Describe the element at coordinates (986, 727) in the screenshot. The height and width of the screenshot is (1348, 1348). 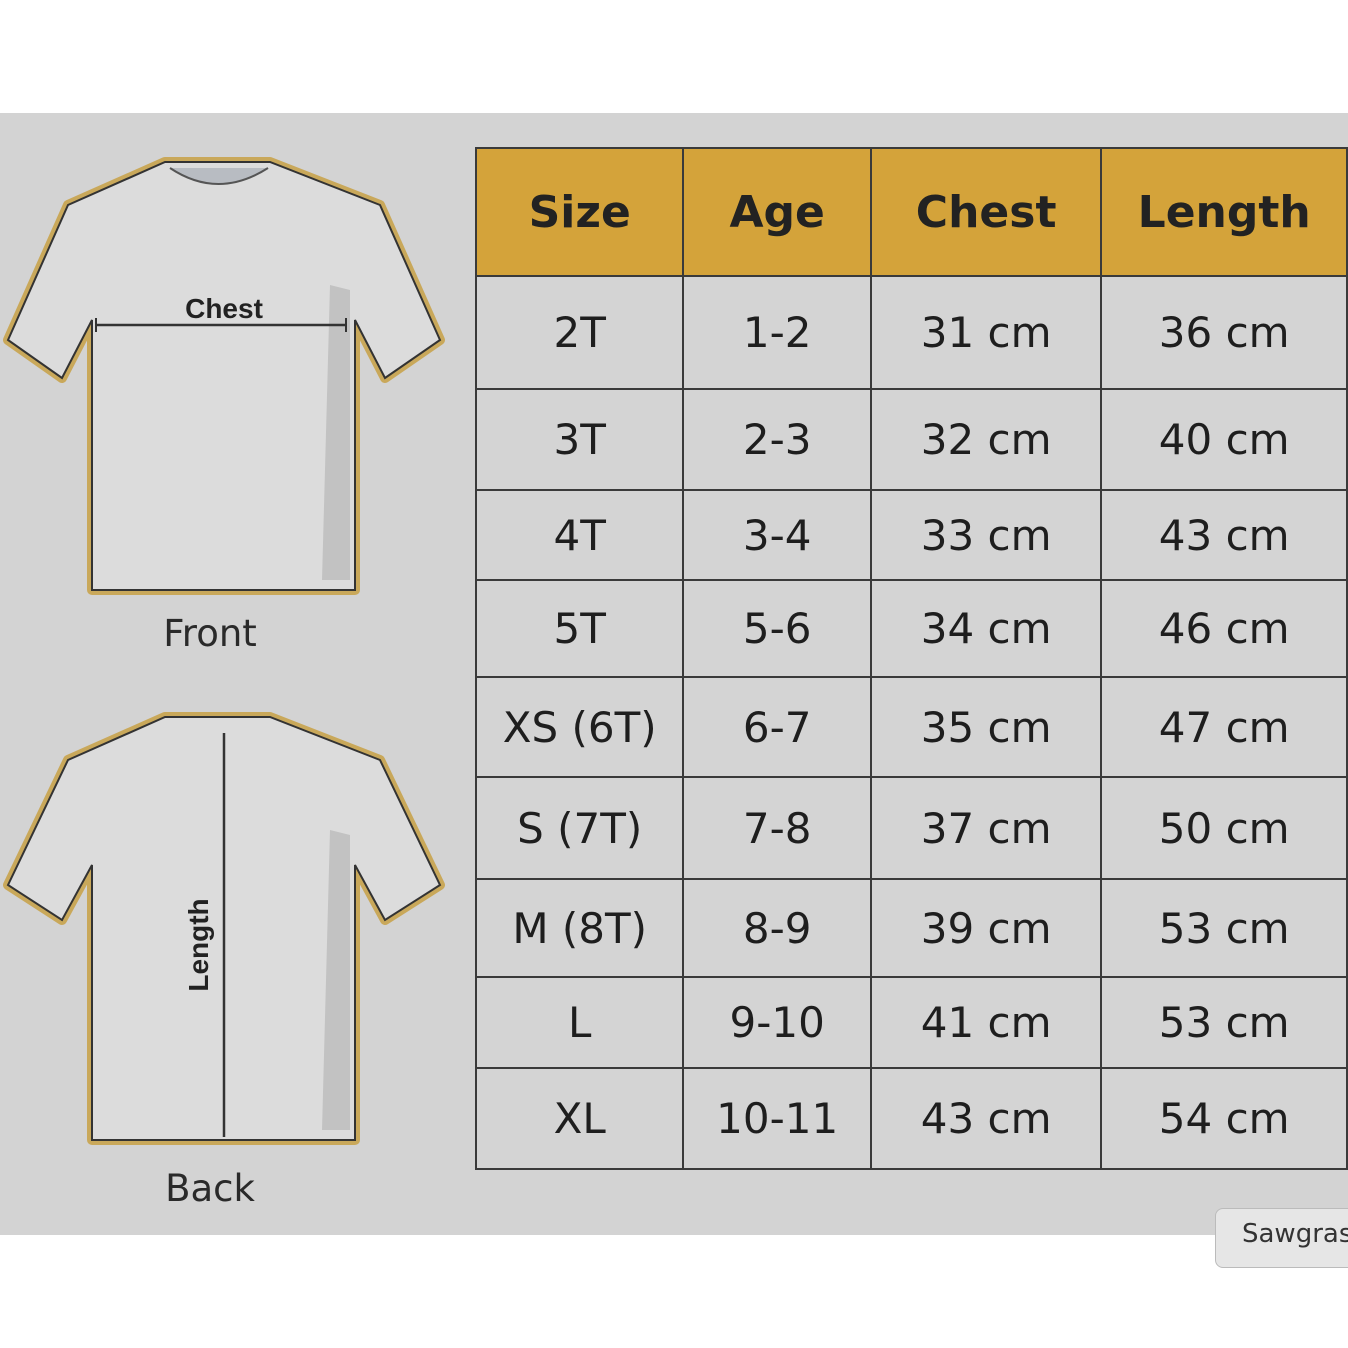
I see `table-cell: 35 cm` at that location.